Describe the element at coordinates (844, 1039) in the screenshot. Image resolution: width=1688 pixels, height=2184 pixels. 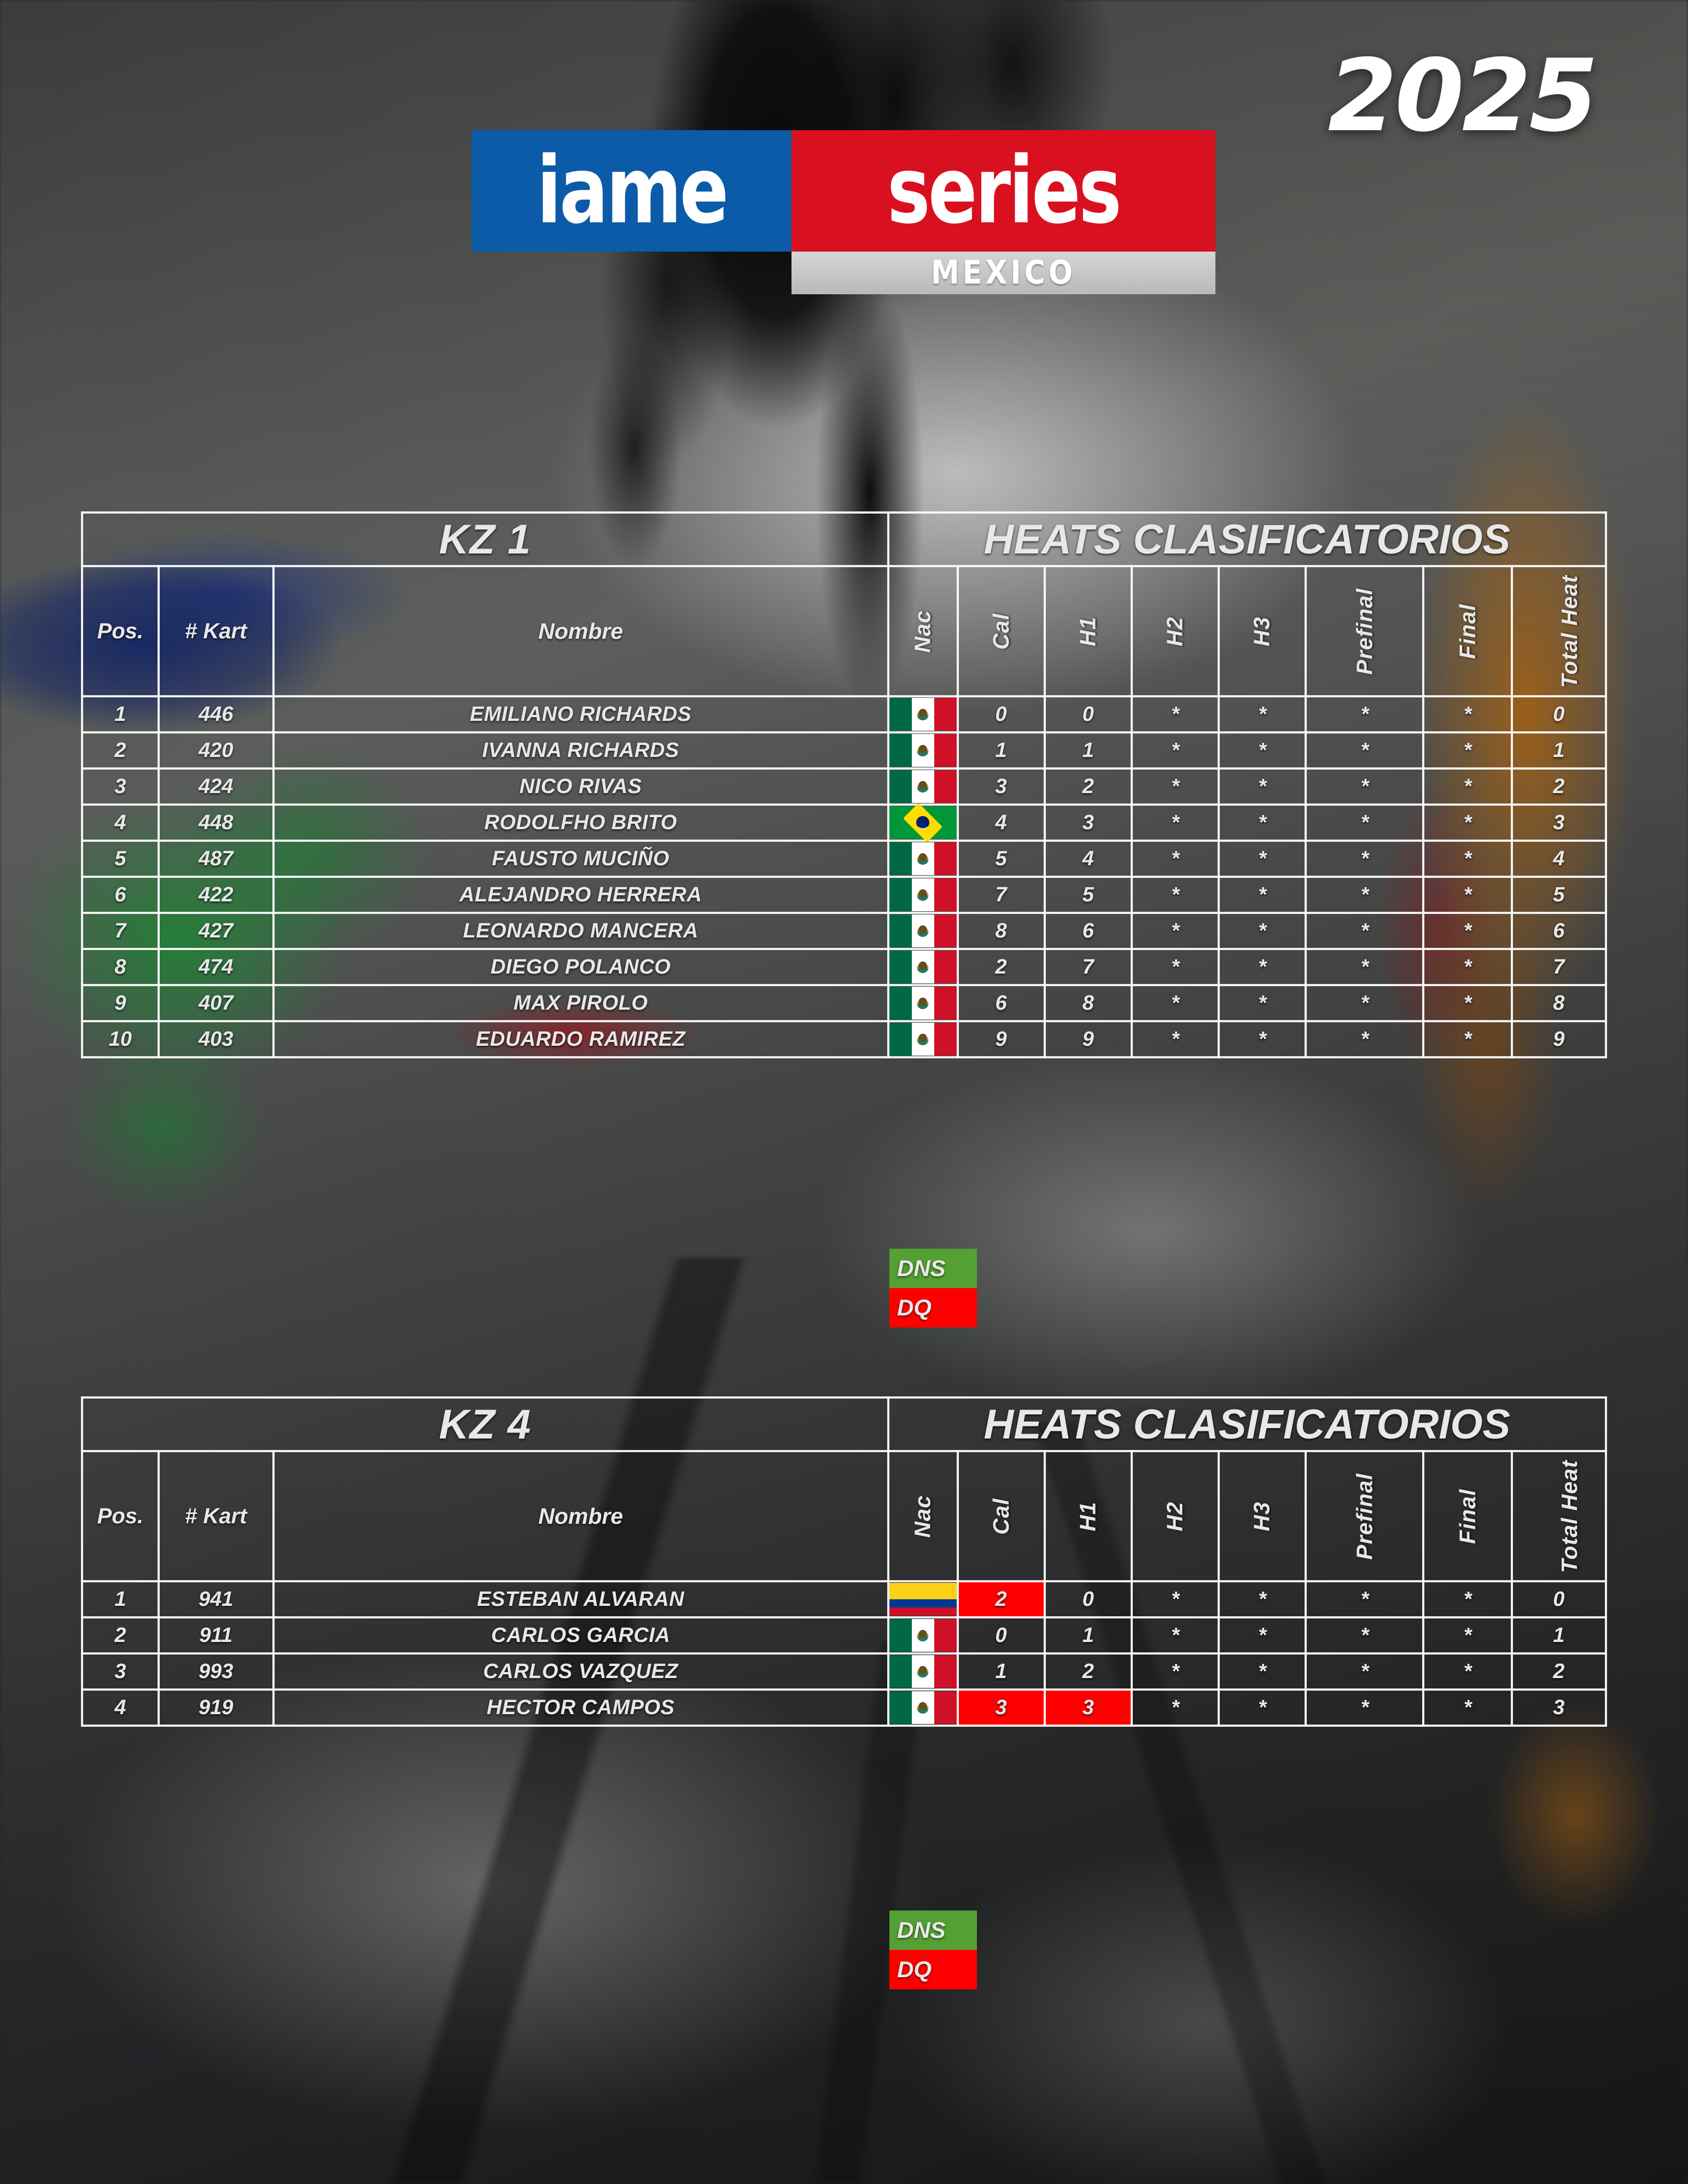
I see `table-row: 10 403 EDUARDO RAMIREZ 9 9 * * * * 9` at that location.